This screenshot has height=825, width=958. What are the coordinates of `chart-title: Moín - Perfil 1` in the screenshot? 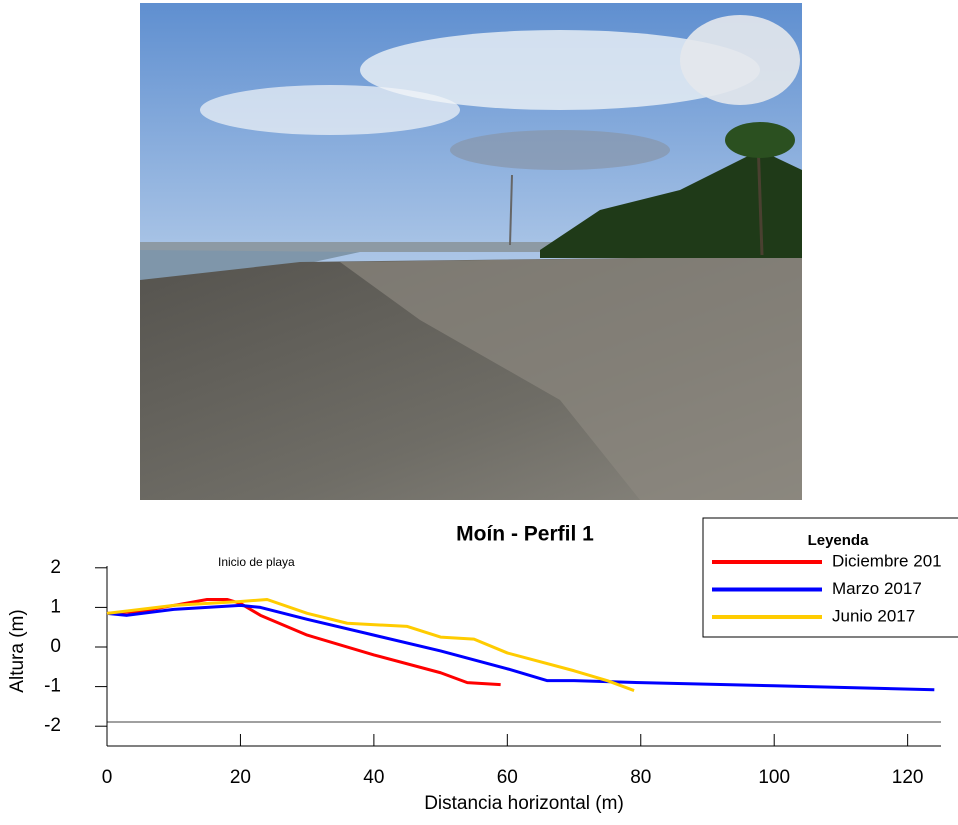 It's located at (525, 534).